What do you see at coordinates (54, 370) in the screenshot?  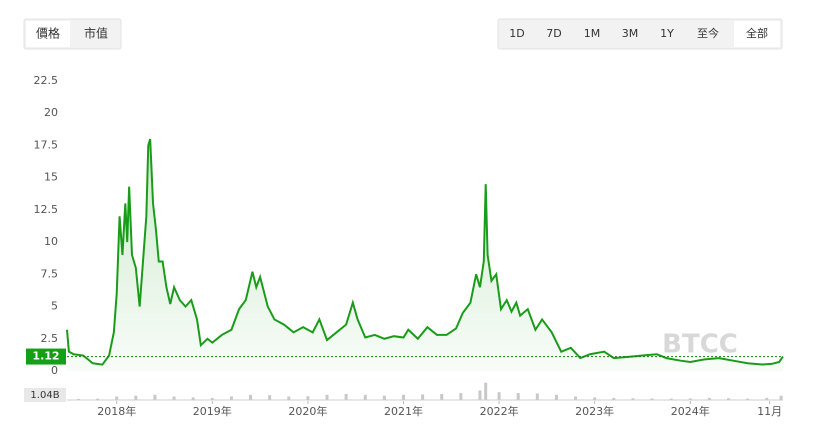 I see `y-tick-label: 0` at bounding box center [54, 370].